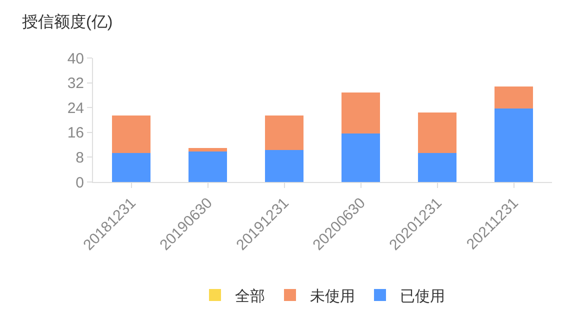 Image resolution: width=577 pixels, height=324 pixels. What do you see at coordinates (250, 296) in the screenshot?
I see `legend-label: 全部` at bounding box center [250, 296].